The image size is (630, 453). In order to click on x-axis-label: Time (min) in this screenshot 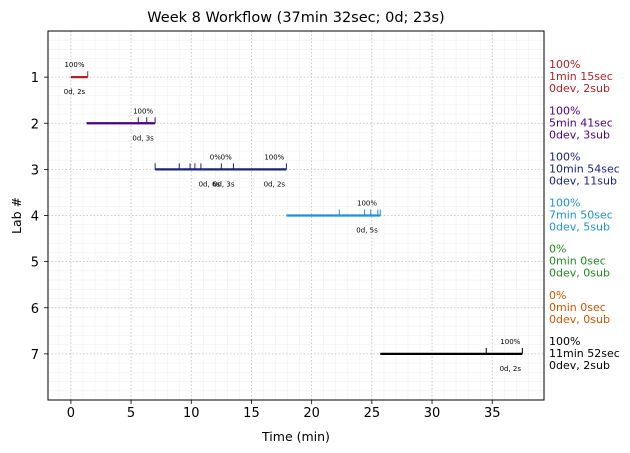, I will do `click(295, 436)`.